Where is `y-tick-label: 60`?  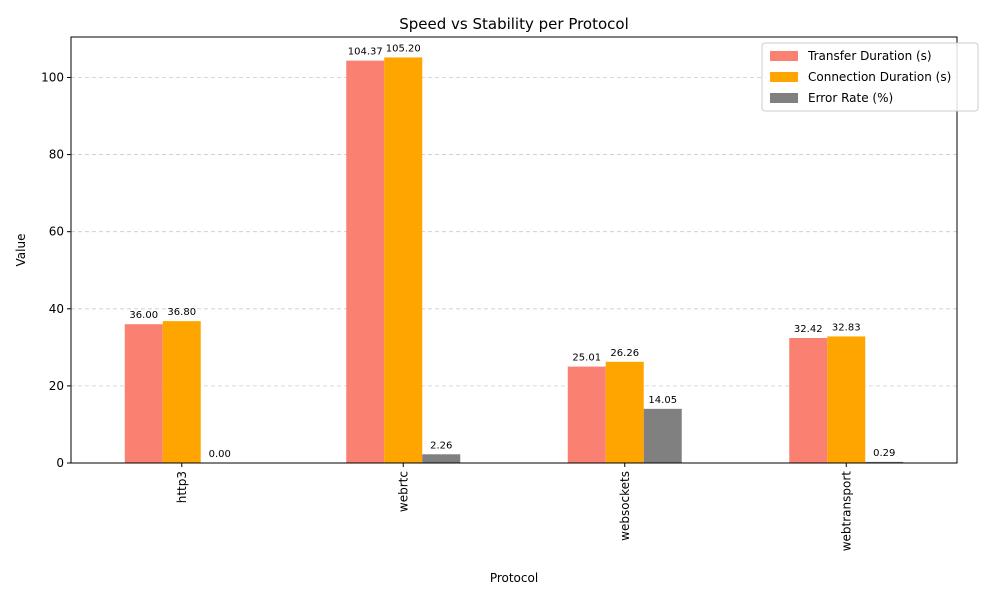 y-tick-label: 60 is located at coordinates (56, 232).